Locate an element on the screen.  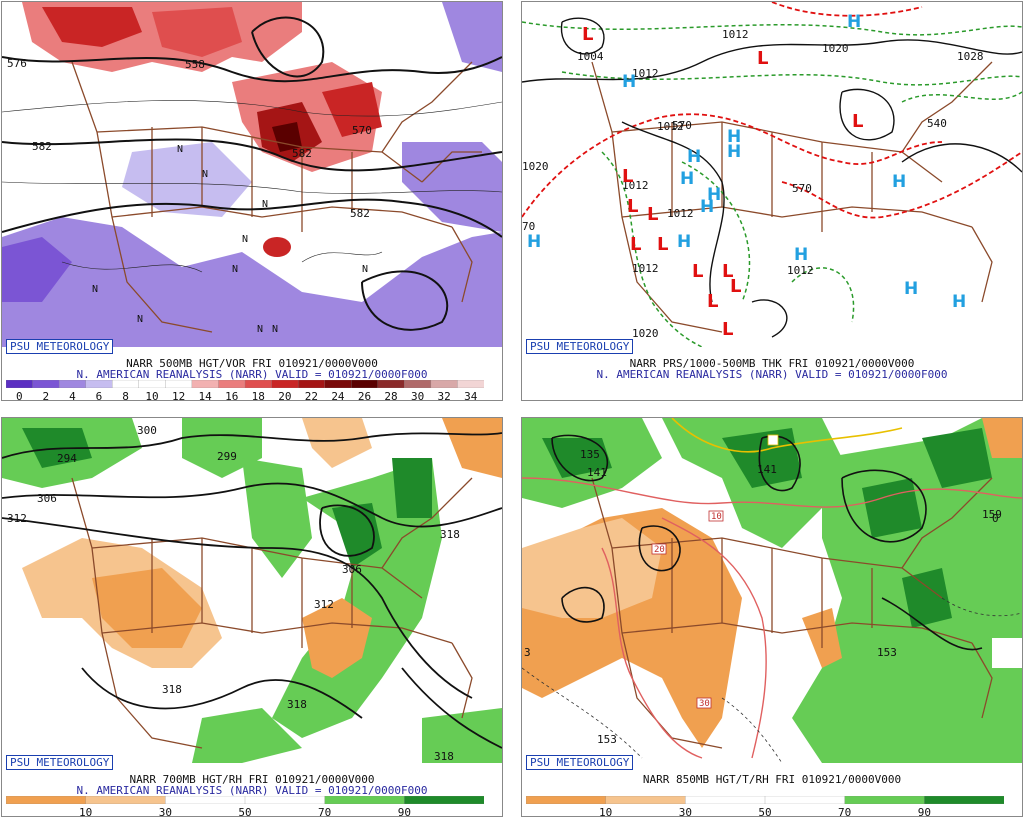
colorbar-label: 32 is located at coordinates (444, 395).